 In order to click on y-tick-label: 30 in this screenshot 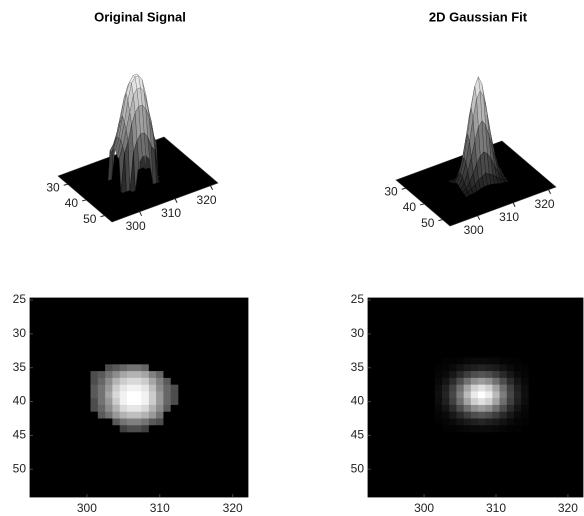, I will do `click(358, 333)`.